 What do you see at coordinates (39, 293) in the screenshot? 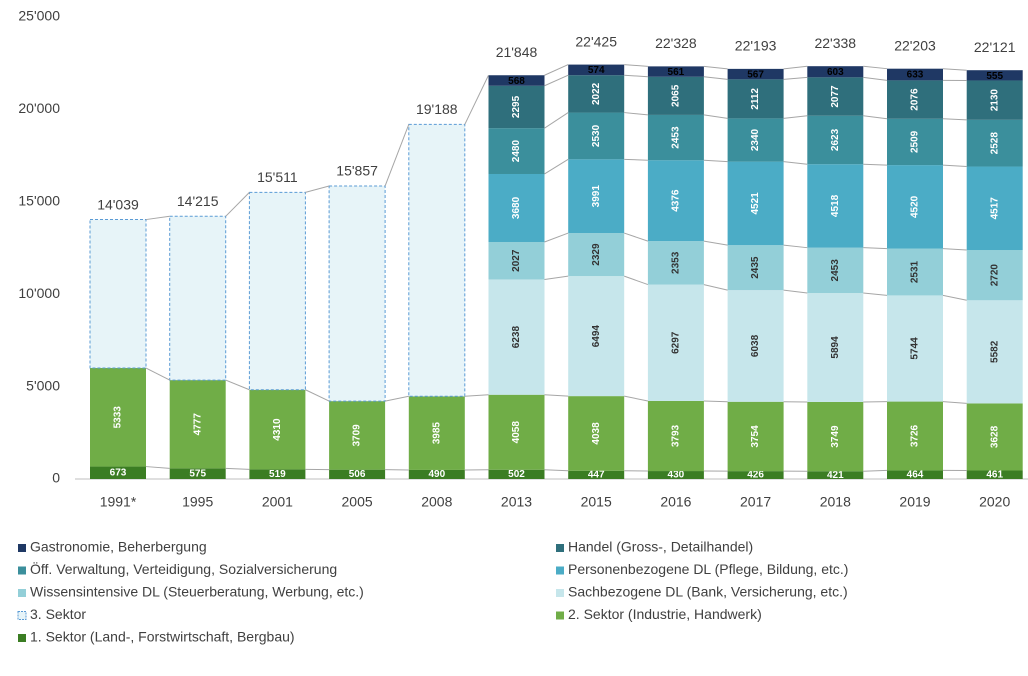
I see `y-tick-label: 10'000` at bounding box center [39, 293].